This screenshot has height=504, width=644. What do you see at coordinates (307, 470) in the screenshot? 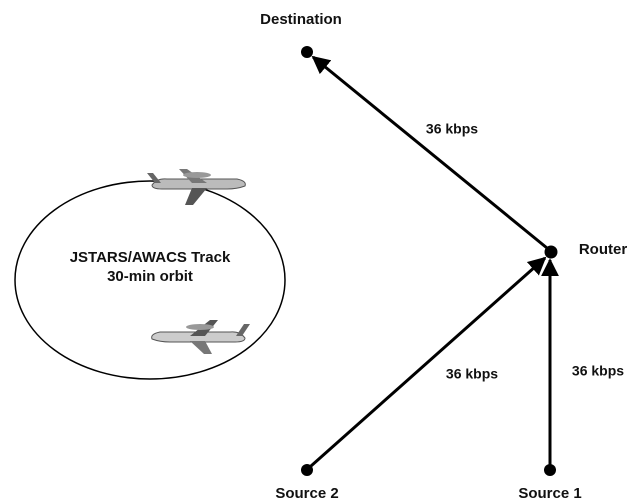
I see `node-source2` at bounding box center [307, 470].